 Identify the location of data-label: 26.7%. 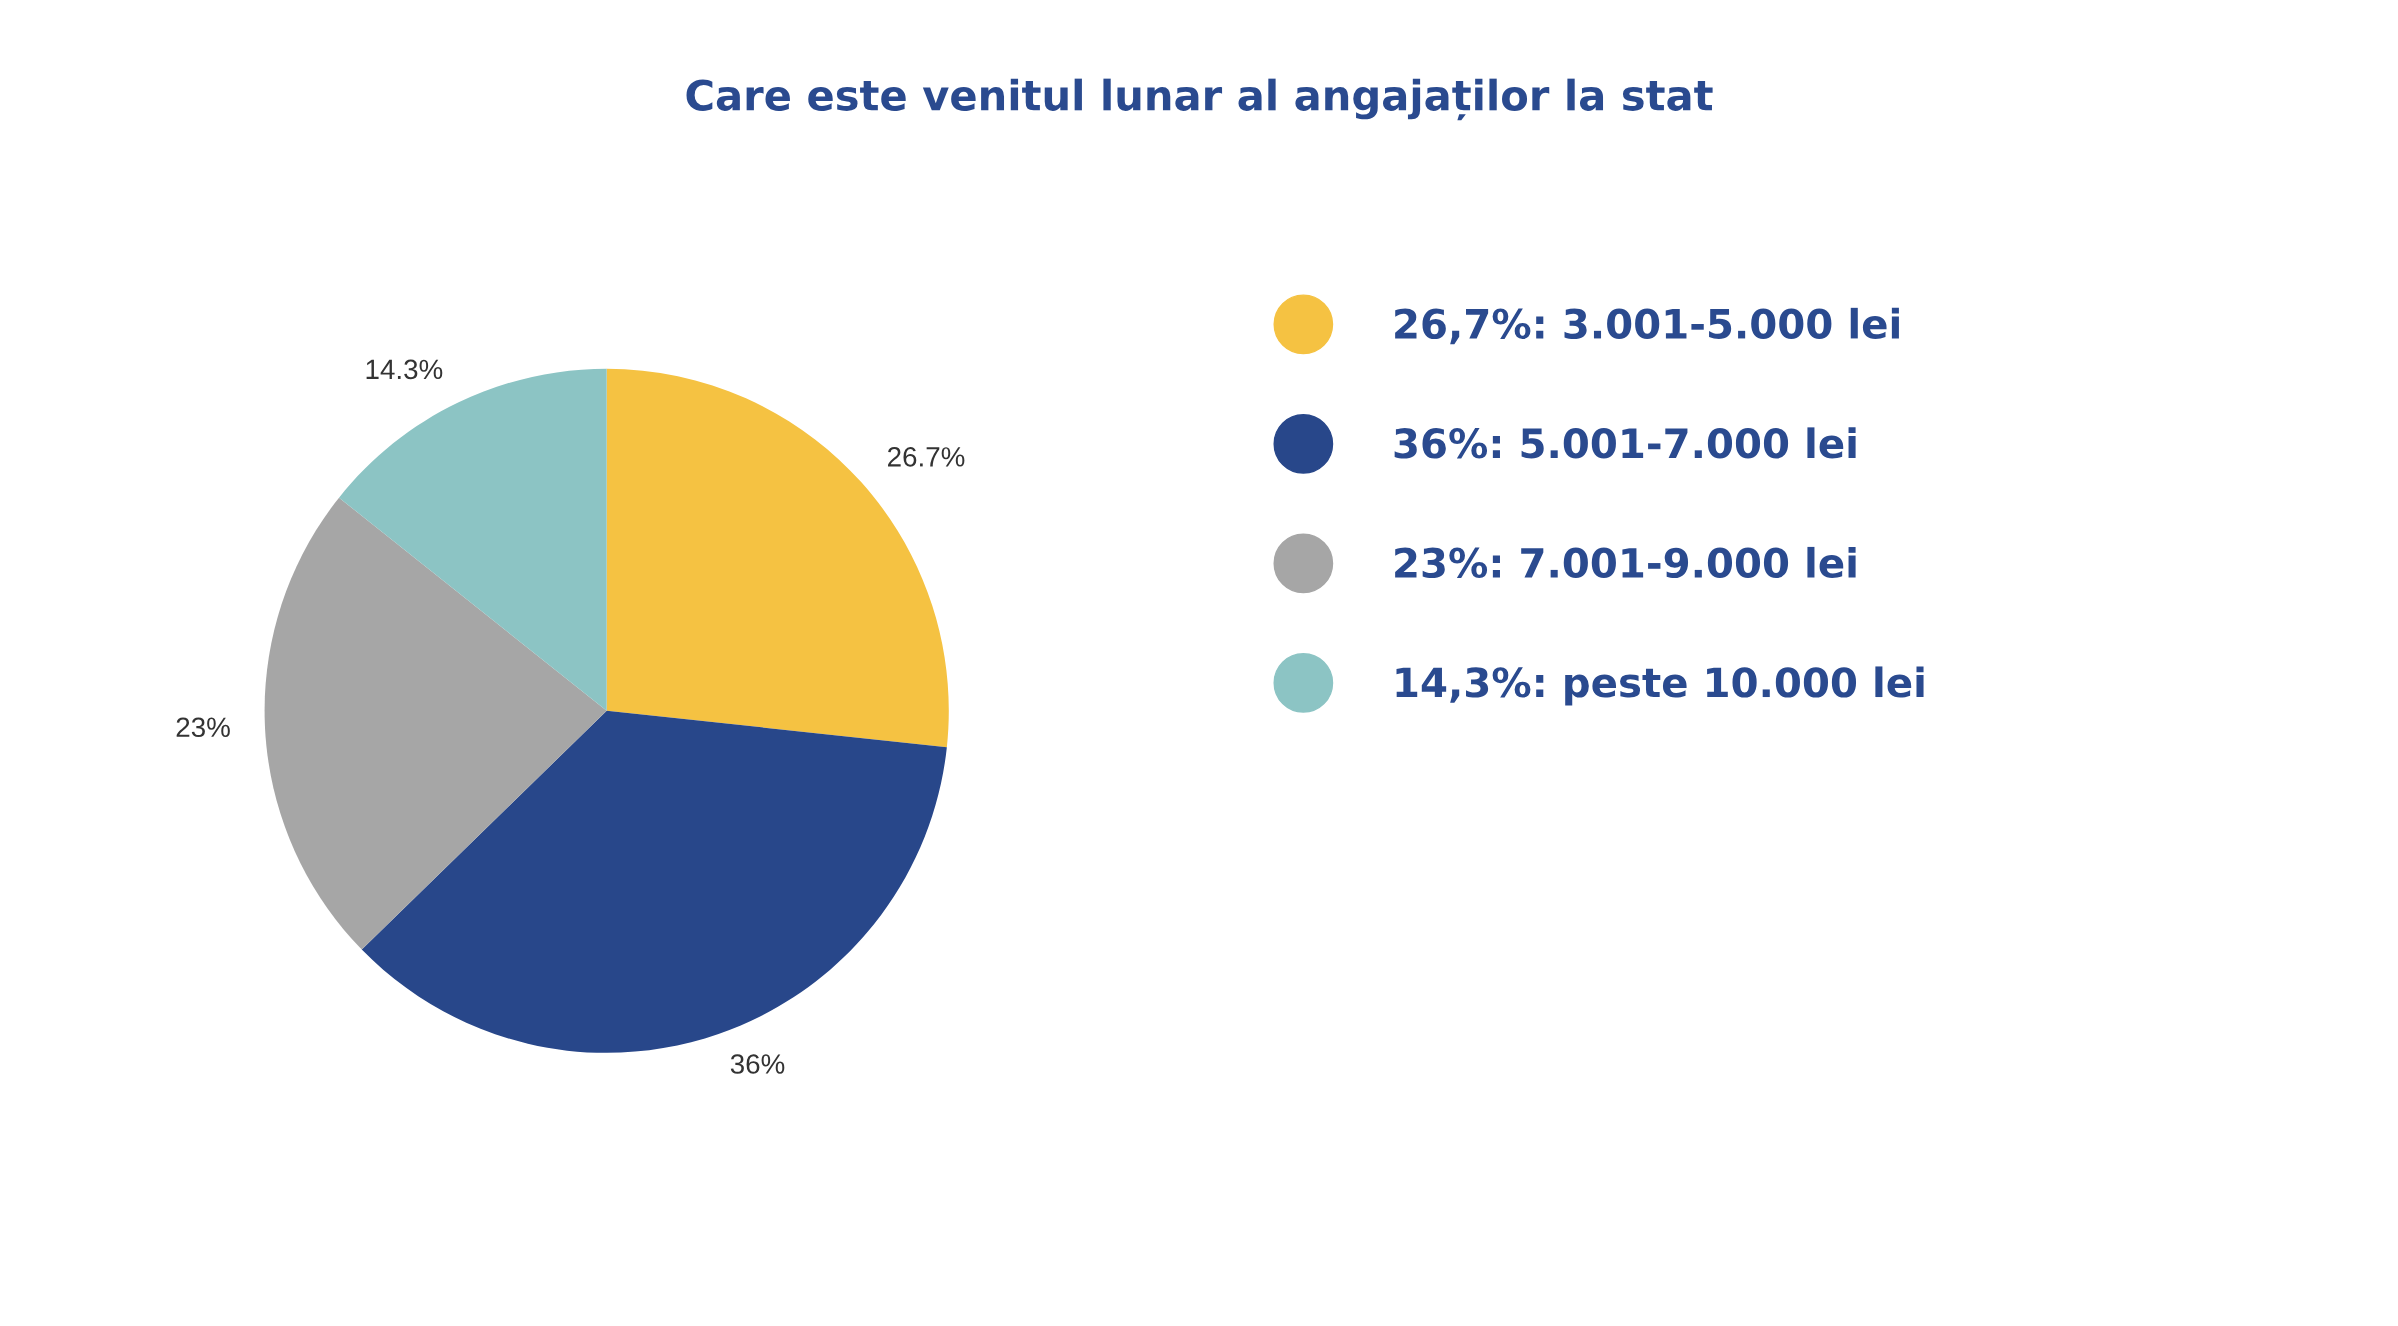
(926, 457).